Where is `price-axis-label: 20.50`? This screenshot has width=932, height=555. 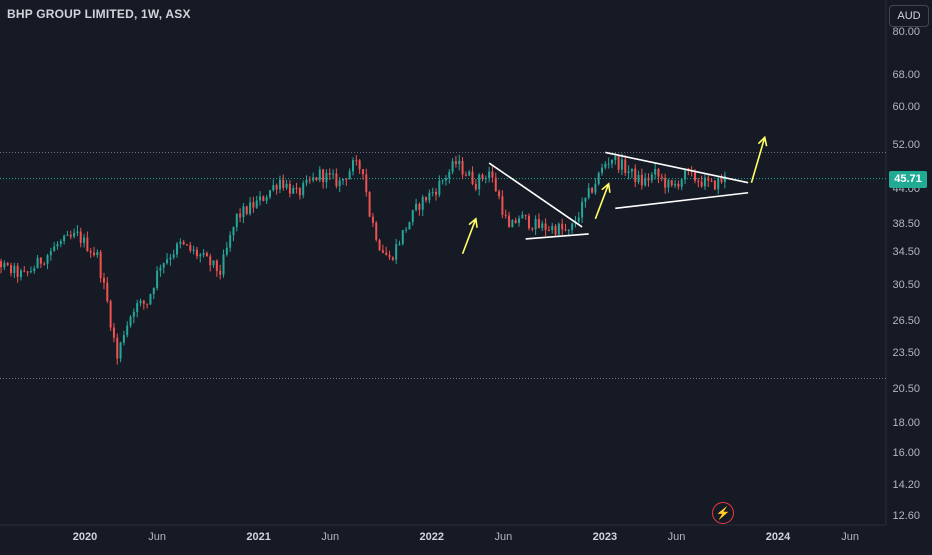
price-axis-label: 20.50 is located at coordinates (906, 388).